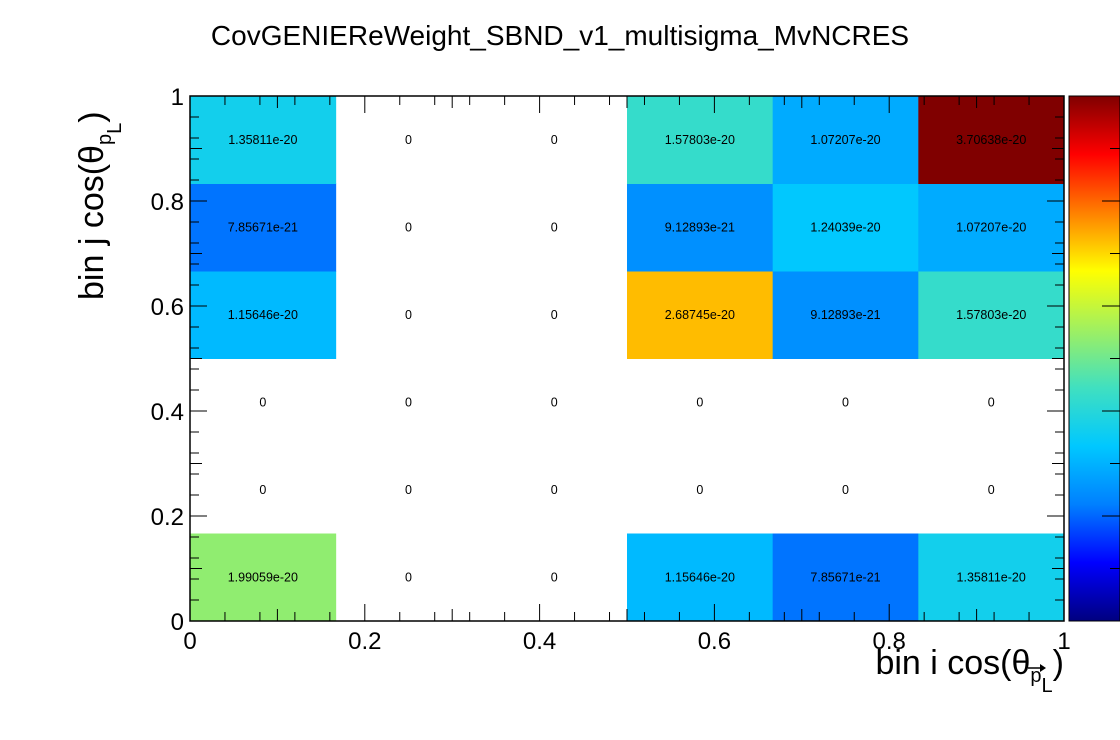 The width and height of the screenshot is (1120, 740). I want to click on cell-value-label: 1.24039e-20, so click(845, 227).